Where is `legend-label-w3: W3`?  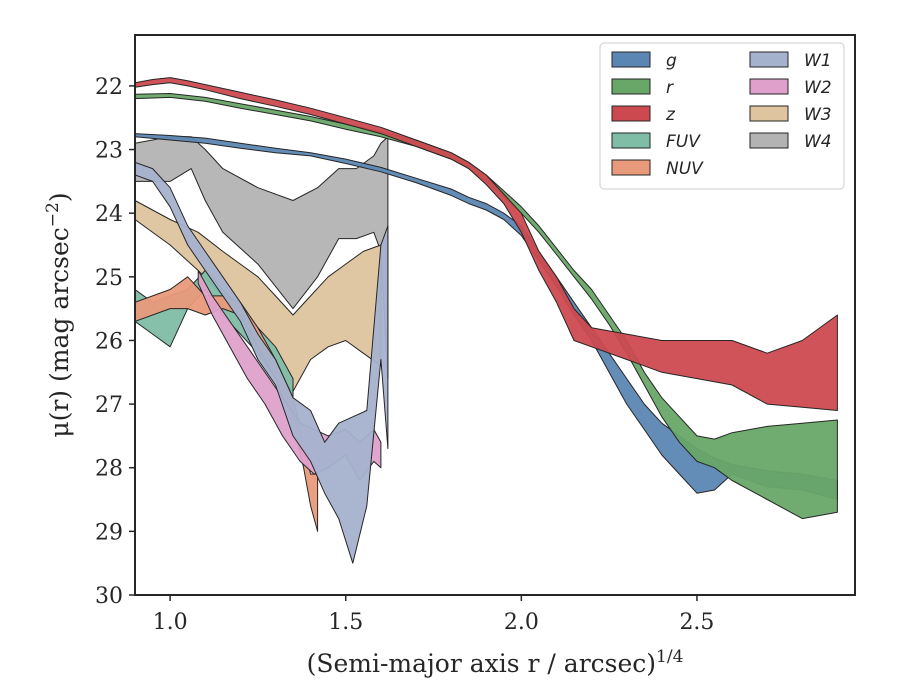
legend-label-w3: W3 is located at coordinates (818, 115).